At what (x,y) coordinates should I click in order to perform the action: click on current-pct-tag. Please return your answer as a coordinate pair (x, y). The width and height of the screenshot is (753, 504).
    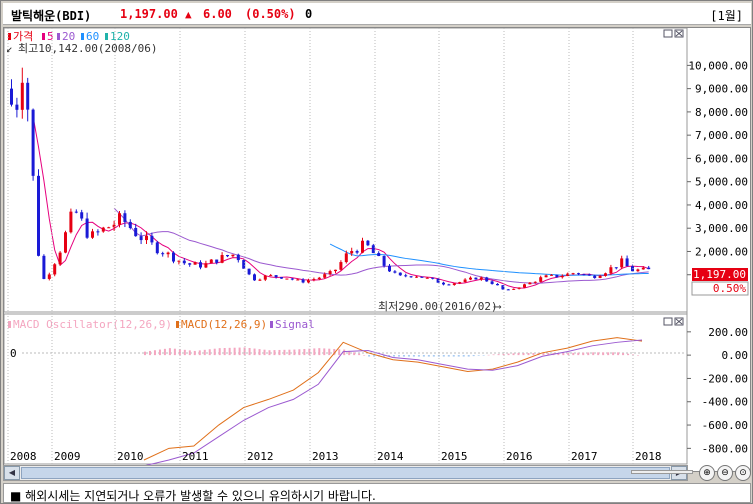
    Looking at the image, I should click on (720, 288).